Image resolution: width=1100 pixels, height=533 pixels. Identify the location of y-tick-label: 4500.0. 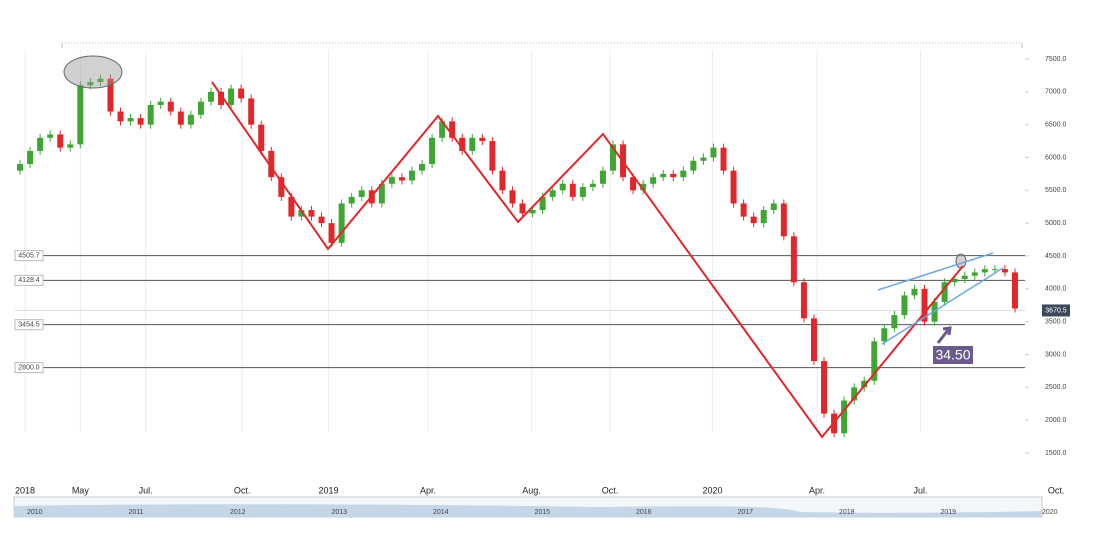
(1056, 256).